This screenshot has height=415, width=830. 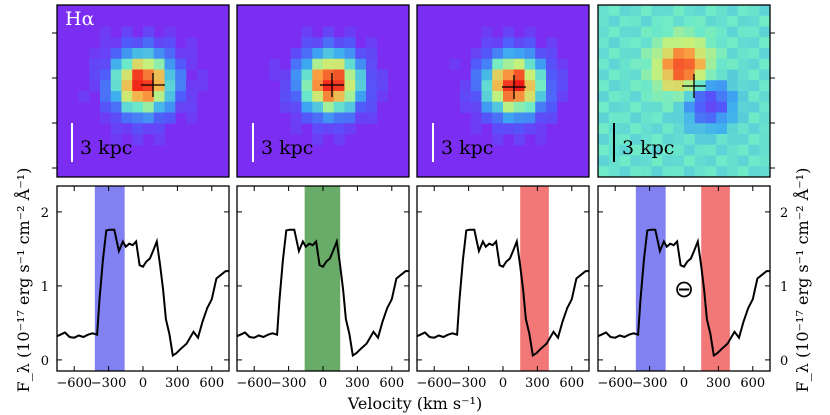 I want to click on x-tick-label: 300, so click(x=177, y=383).